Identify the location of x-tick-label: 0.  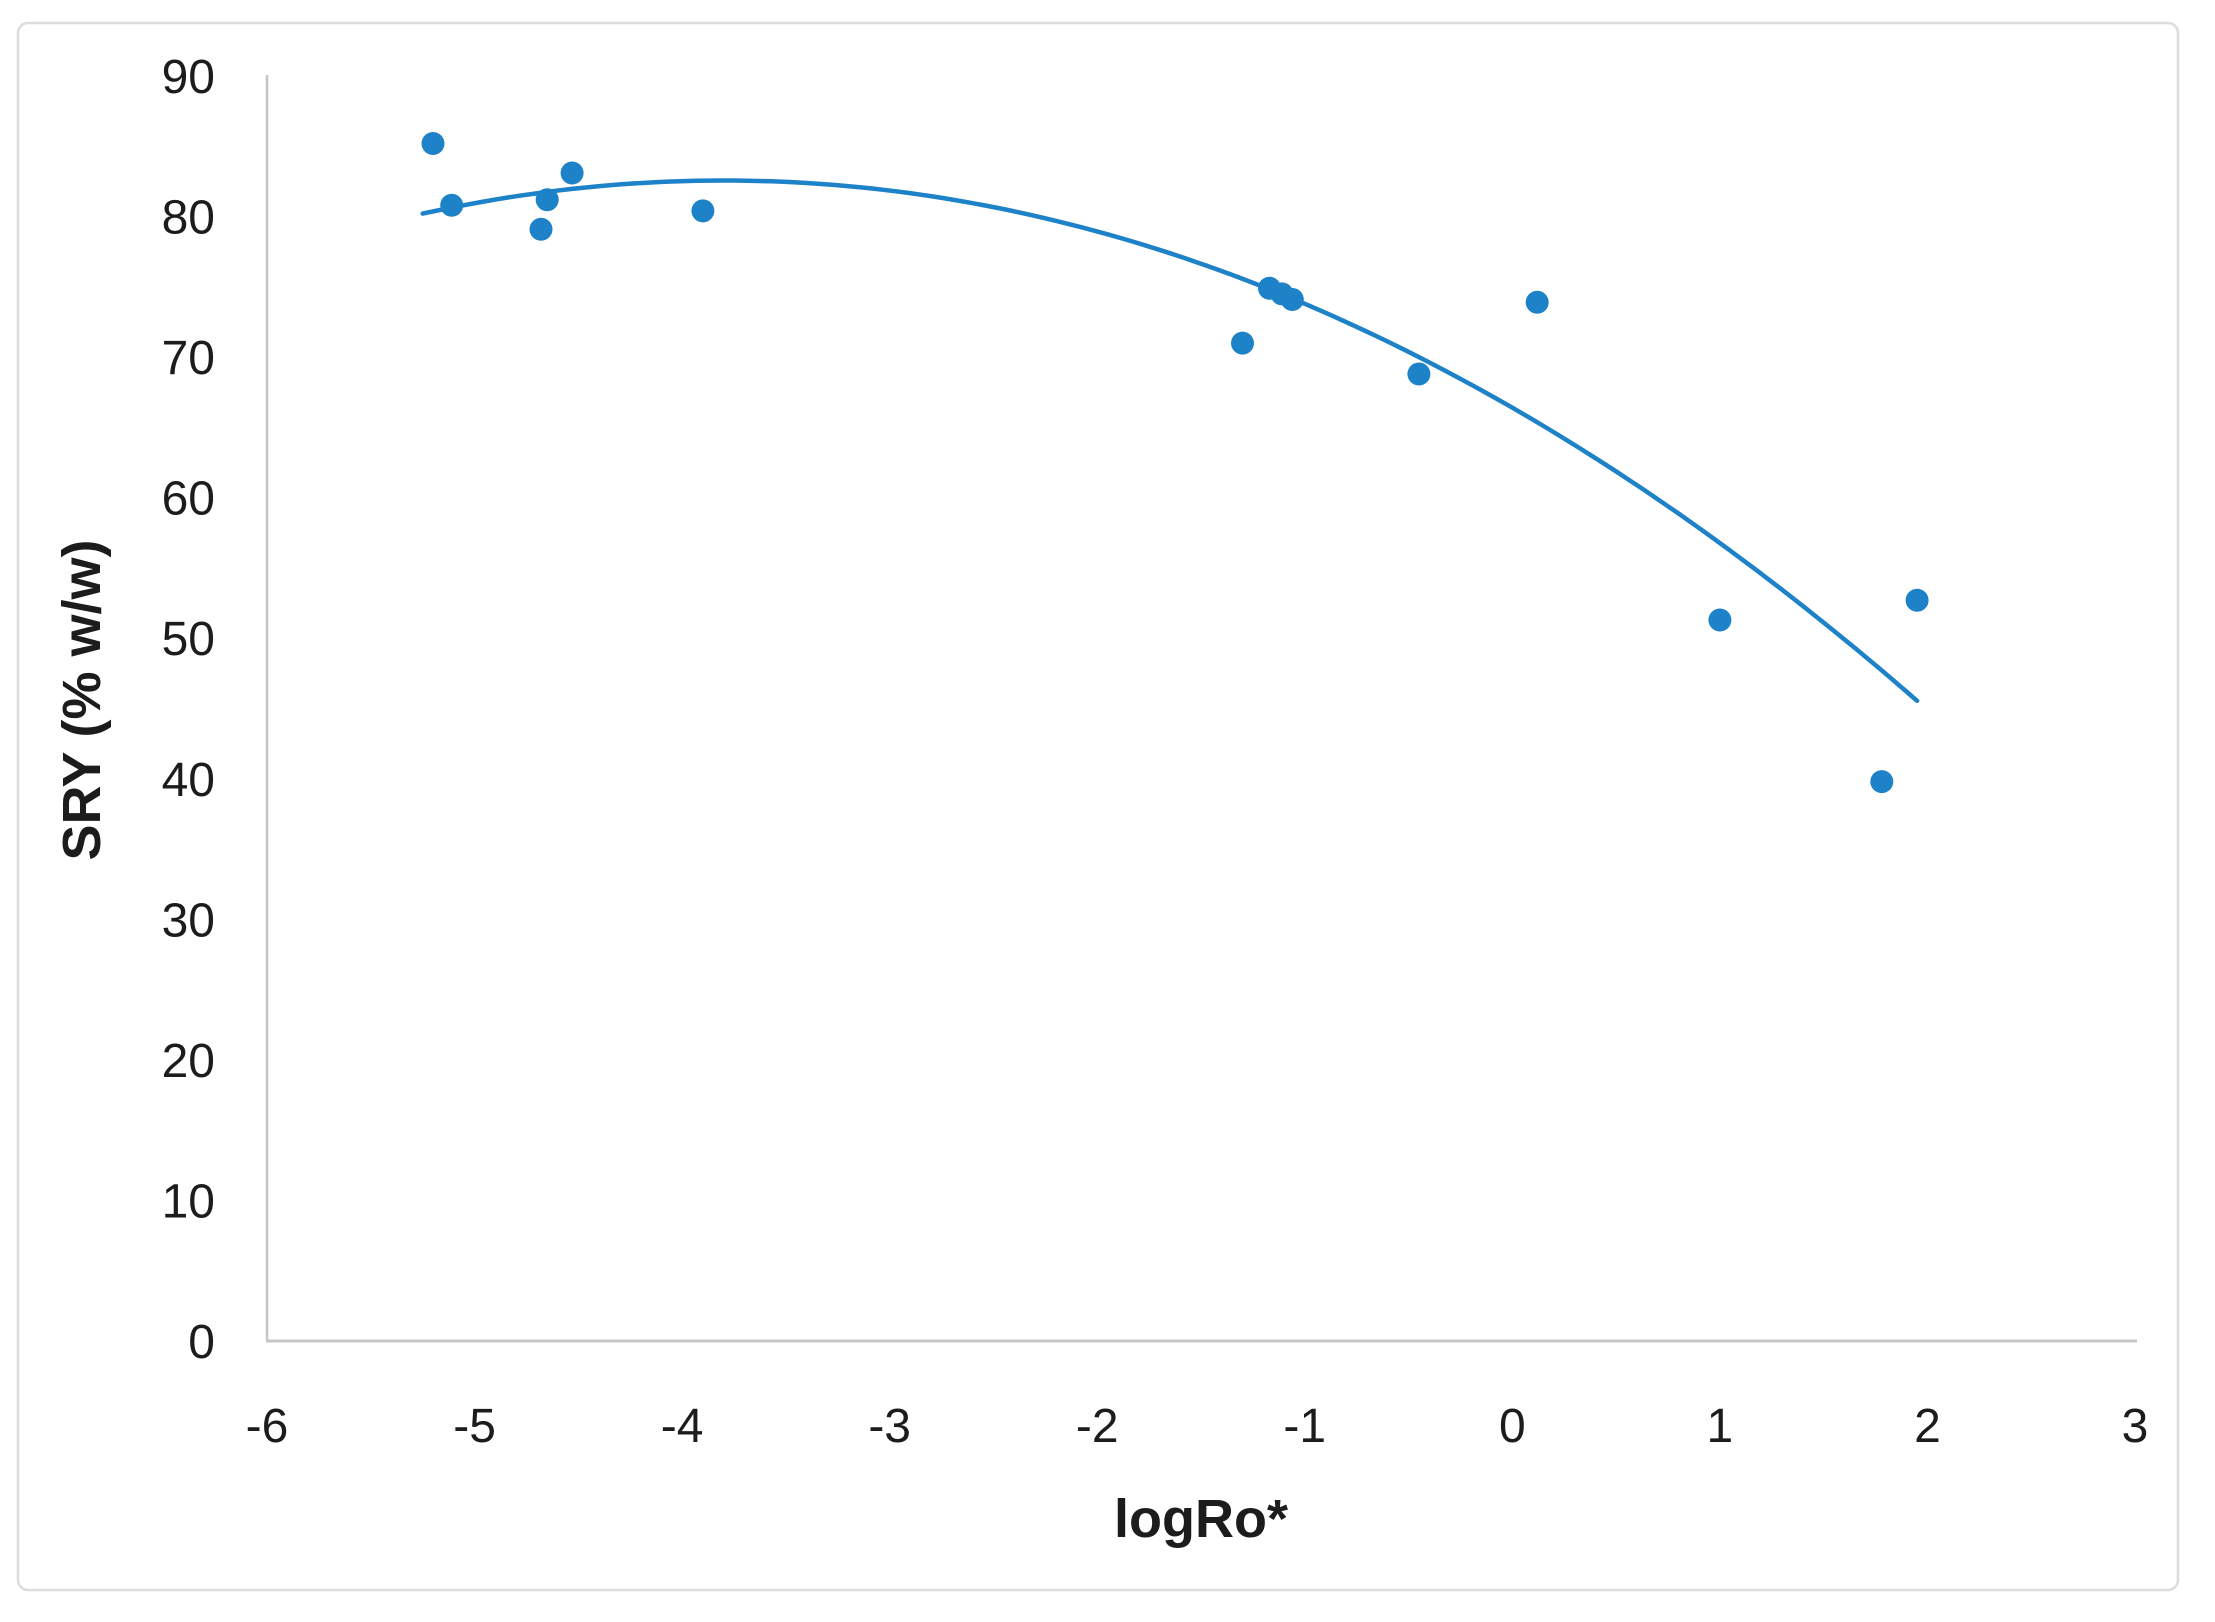
(1512, 1426).